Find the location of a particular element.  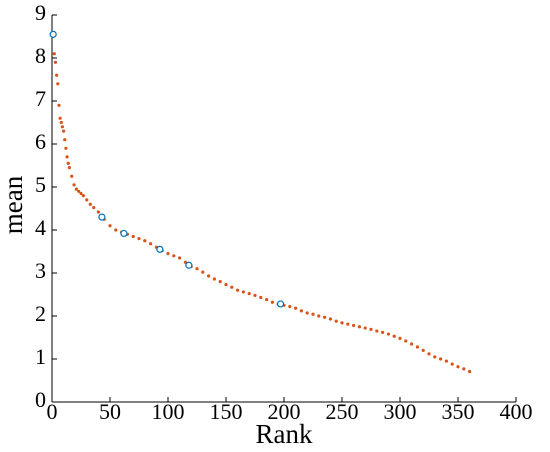

x-tick-label: 350 is located at coordinates (458, 411).